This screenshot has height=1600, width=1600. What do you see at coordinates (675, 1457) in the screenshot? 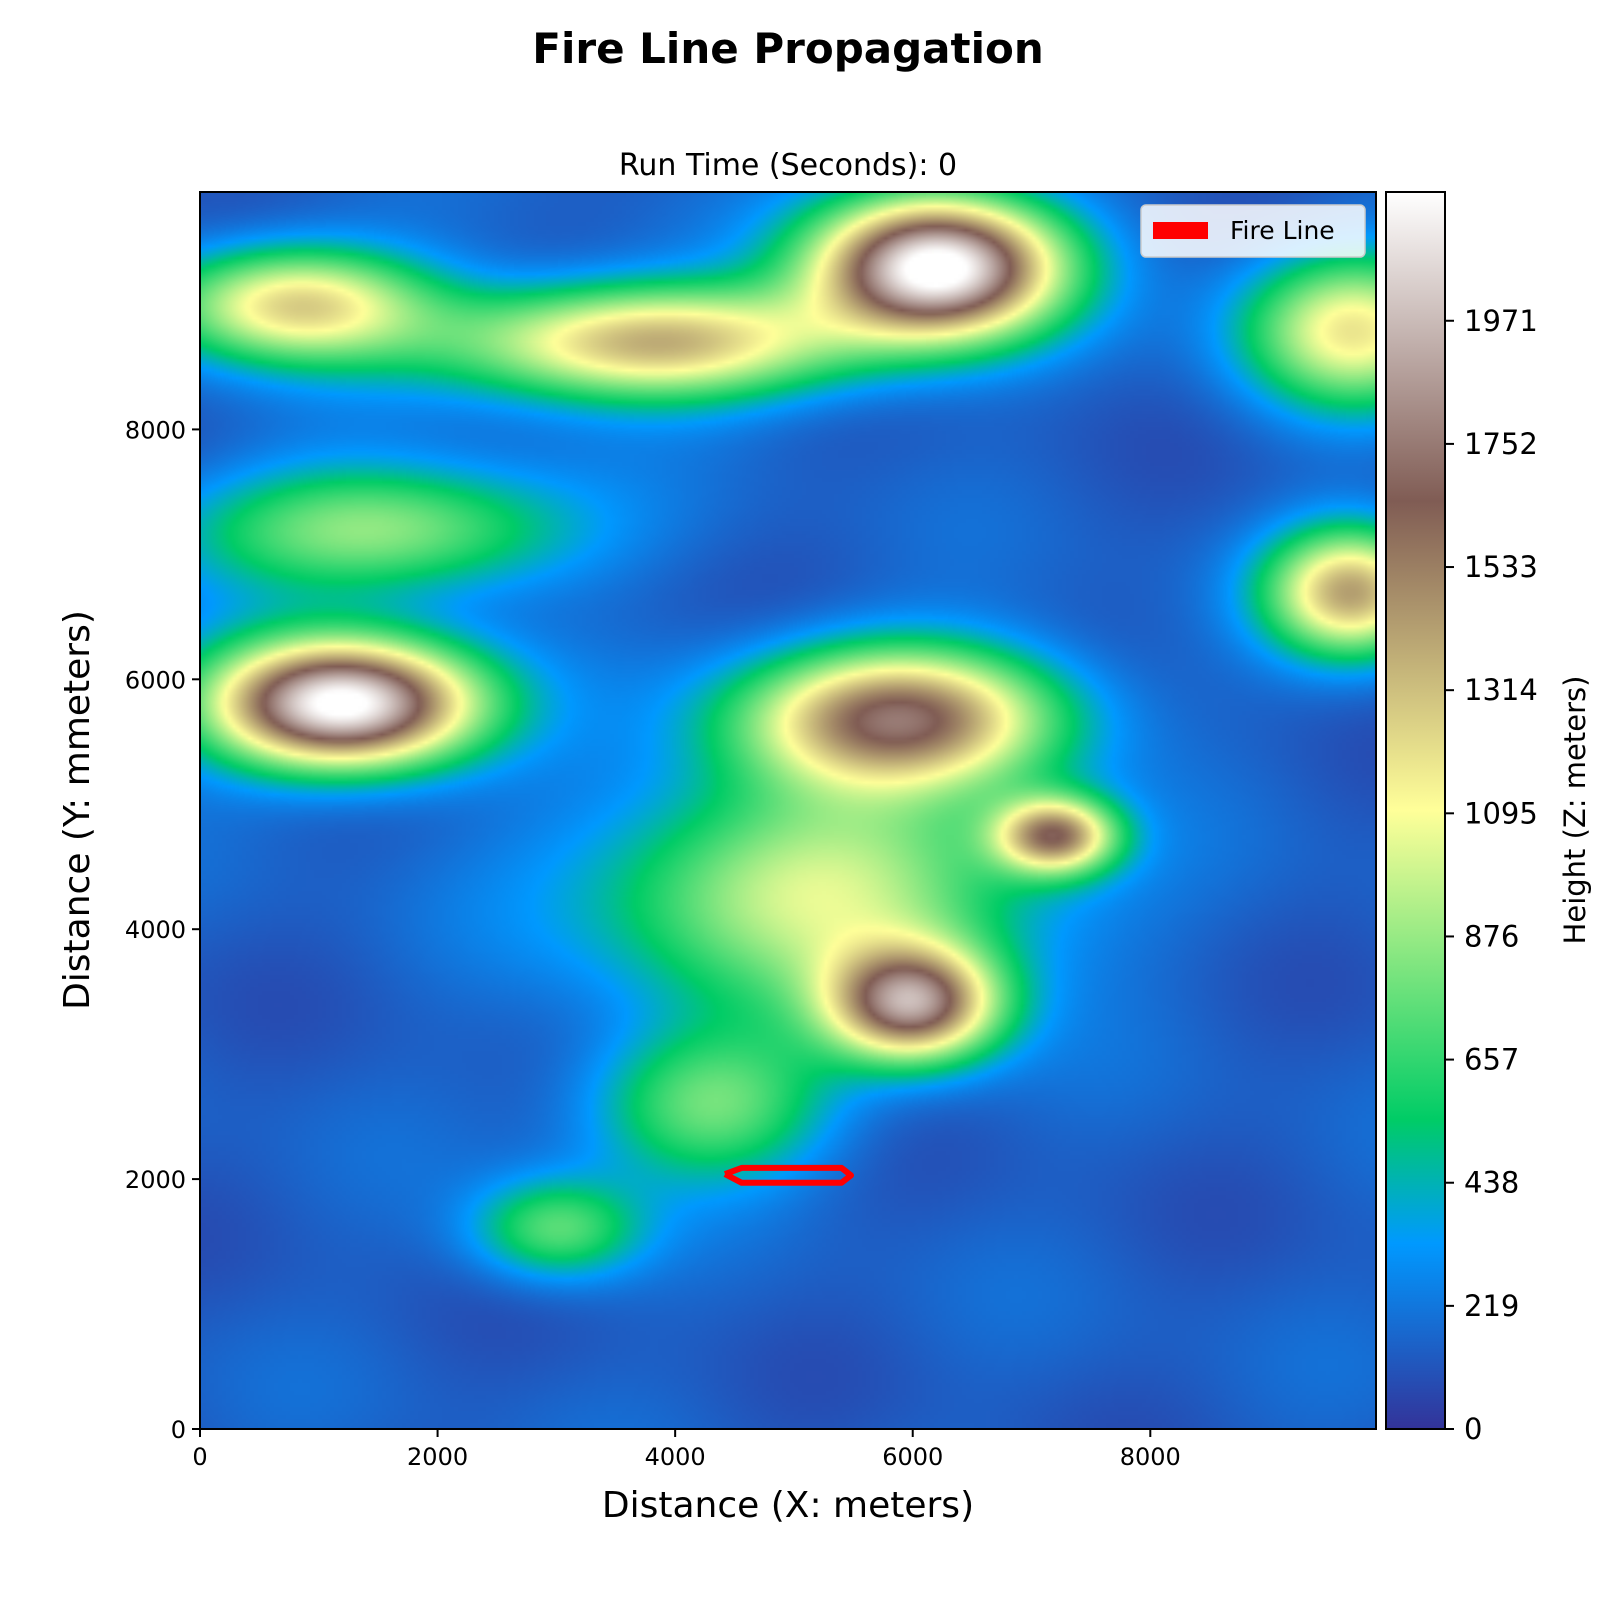
I see `x-tick-label: 4000` at bounding box center [675, 1457].